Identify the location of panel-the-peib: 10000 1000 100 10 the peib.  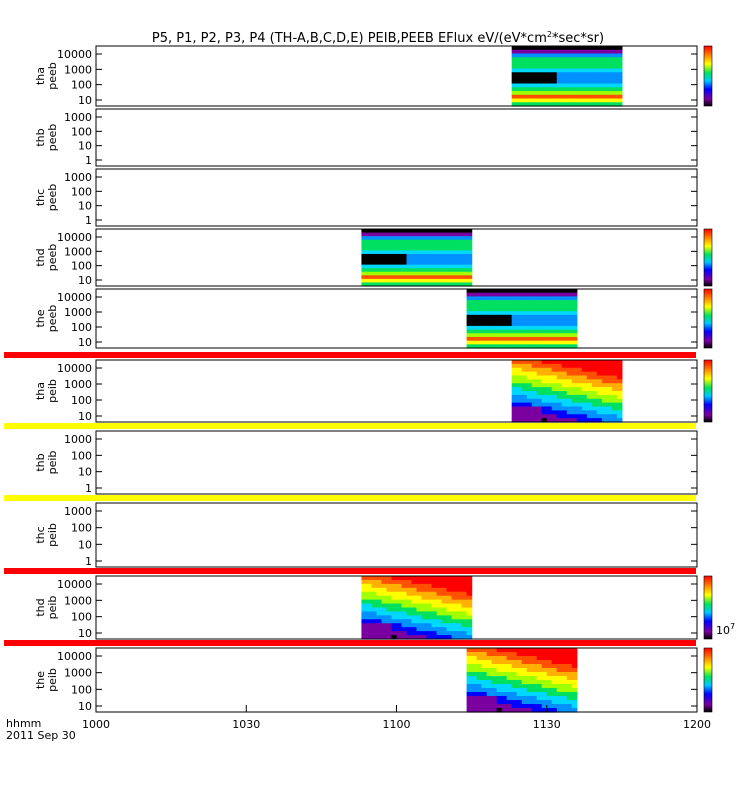
(358, 676).